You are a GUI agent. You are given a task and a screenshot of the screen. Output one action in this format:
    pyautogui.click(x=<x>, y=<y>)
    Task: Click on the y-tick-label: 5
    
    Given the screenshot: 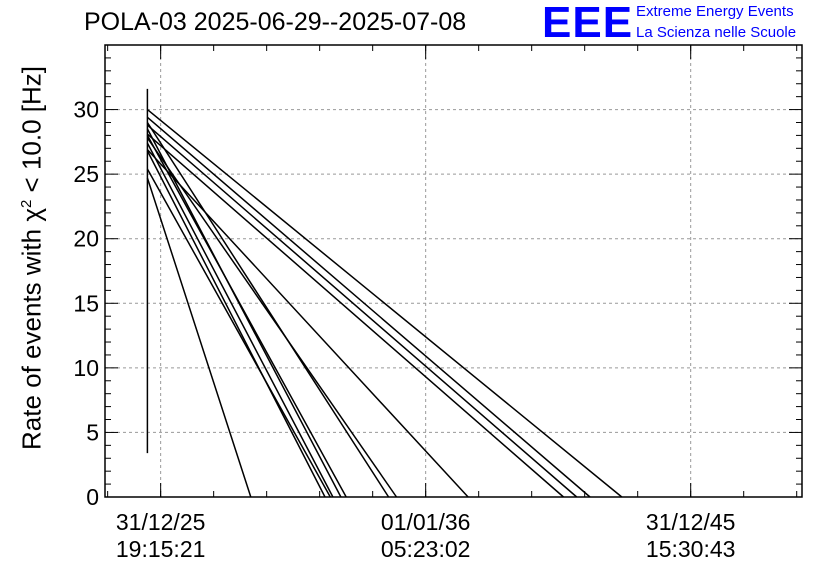 What is the action you would take?
    pyautogui.click(x=92, y=432)
    